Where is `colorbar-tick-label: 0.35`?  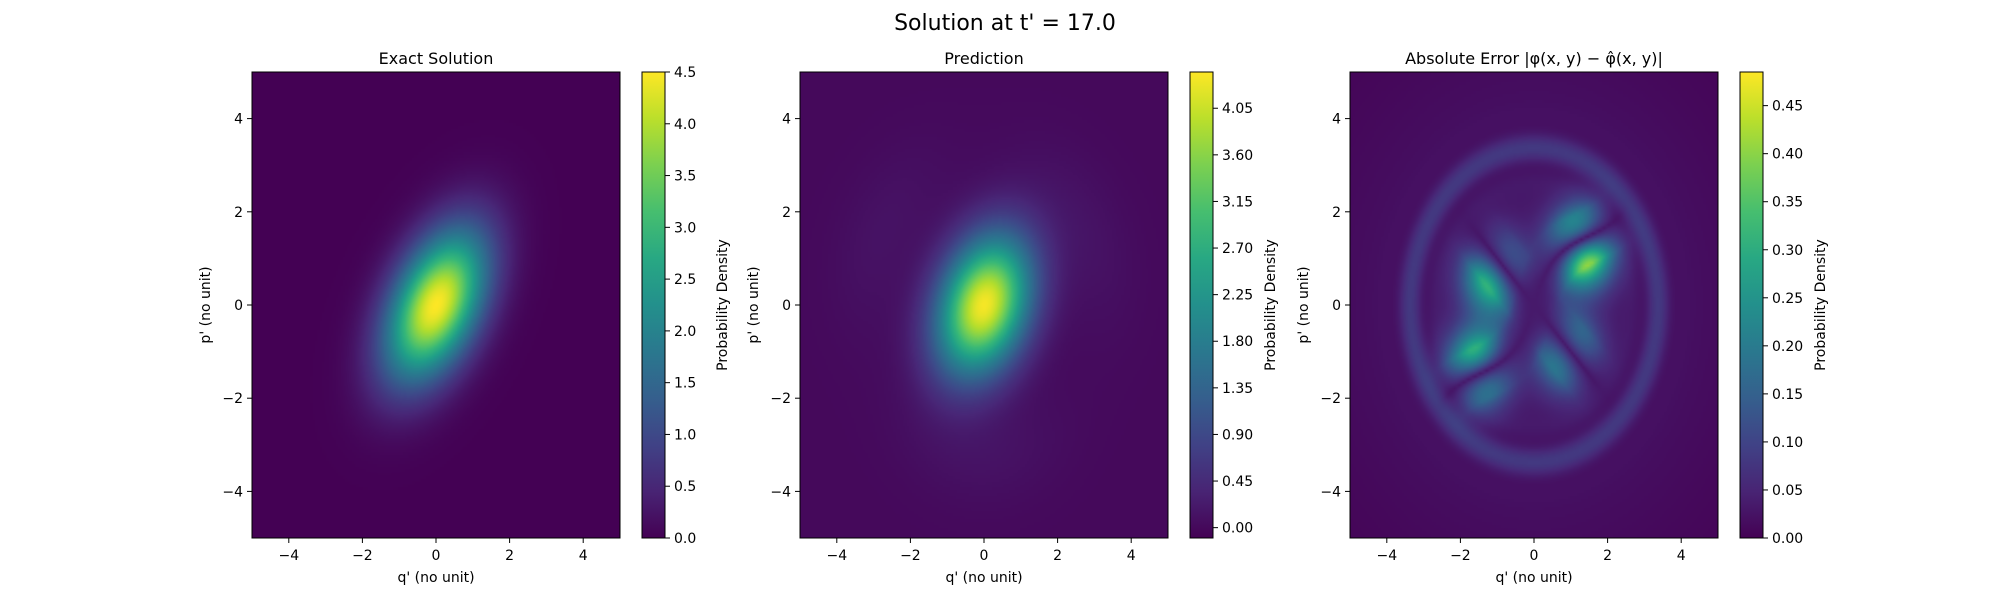 colorbar-tick-label: 0.35 is located at coordinates (1787, 203).